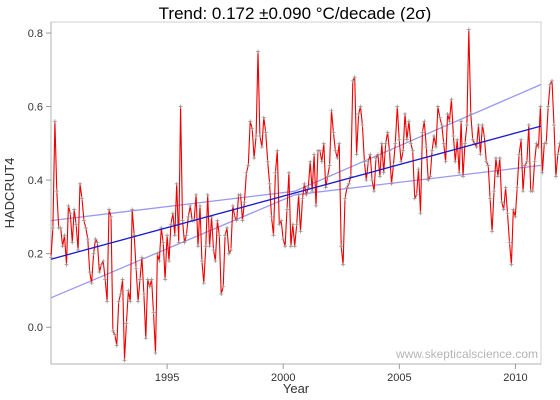  What do you see at coordinates (399, 378) in the screenshot?
I see `x-tick-label: 2005` at bounding box center [399, 378].